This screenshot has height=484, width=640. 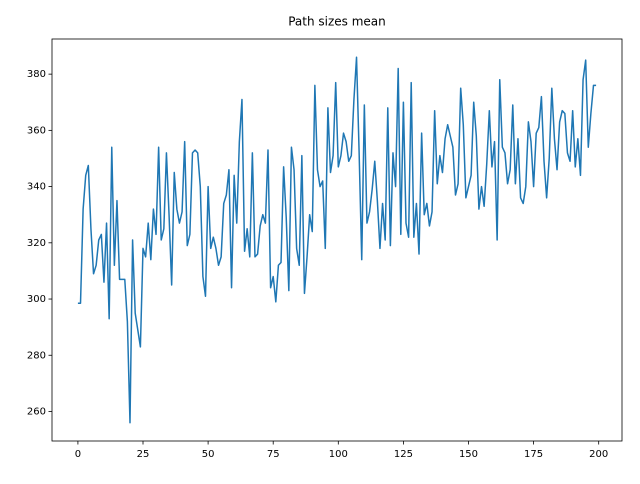 What do you see at coordinates (36, 411) in the screenshot?
I see `y-tick-label: 260` at bounding box center [36, 411].